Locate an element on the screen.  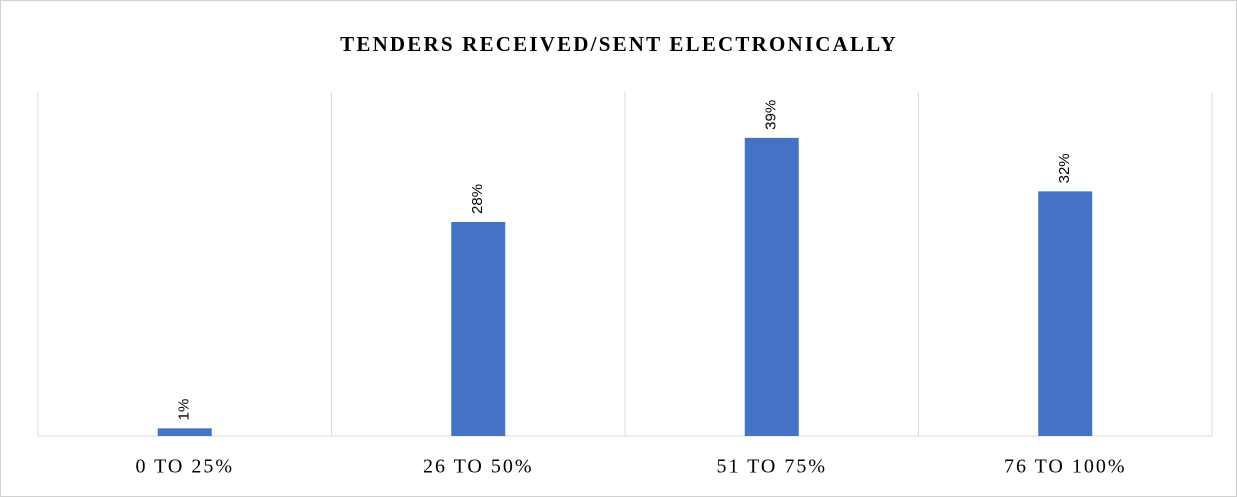
x-tick-label: 26 TO 50% is located at coordinates (478, 467).